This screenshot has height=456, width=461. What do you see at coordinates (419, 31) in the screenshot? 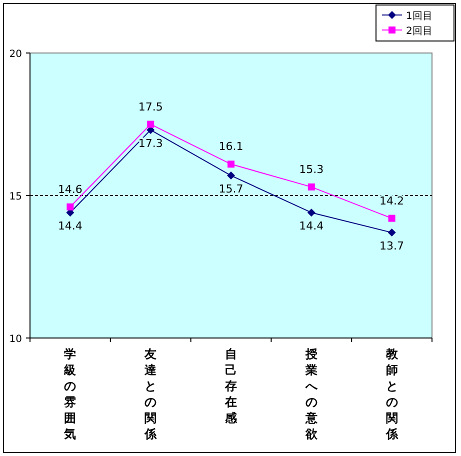
I see `legend-label: 2回目` at bounding box center [419, 31].